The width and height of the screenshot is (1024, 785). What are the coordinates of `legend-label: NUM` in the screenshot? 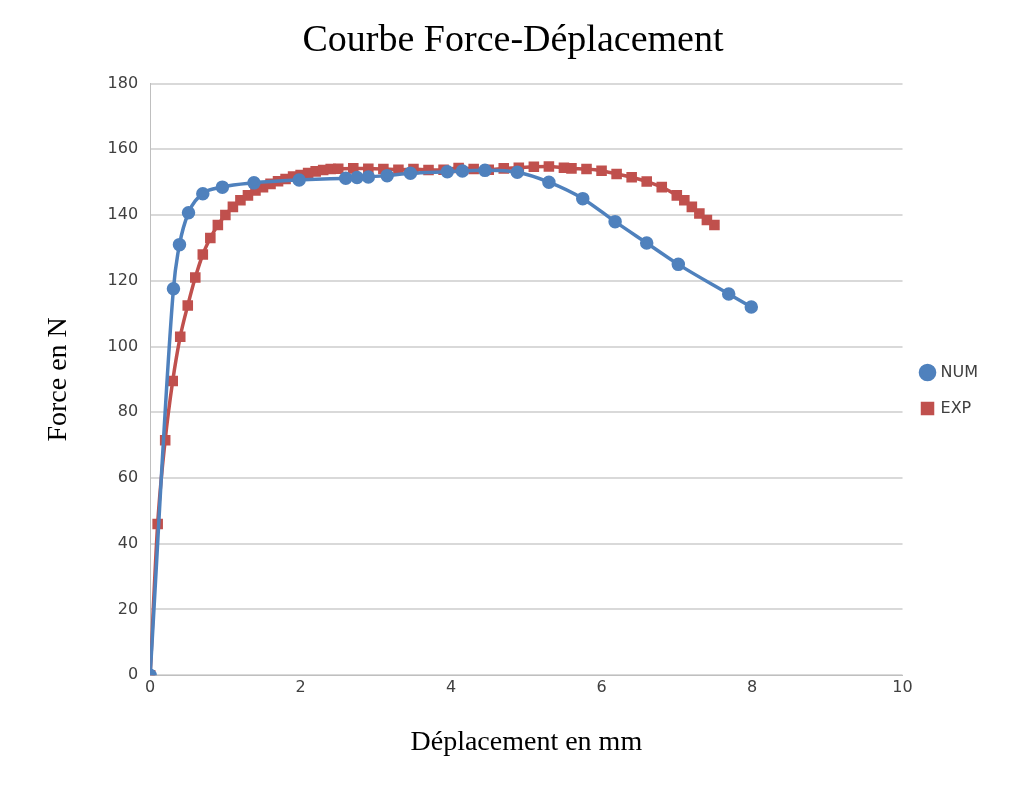 It's located at (959, 371).